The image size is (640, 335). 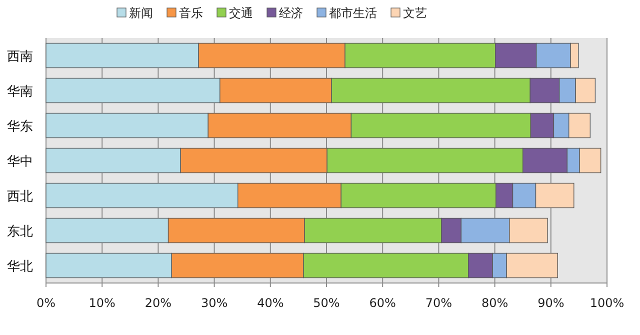 What do you see at coordinates (607, 303) in the screenshot?
I see `x-tick-label: 100%` at bounding box center [607, 303].